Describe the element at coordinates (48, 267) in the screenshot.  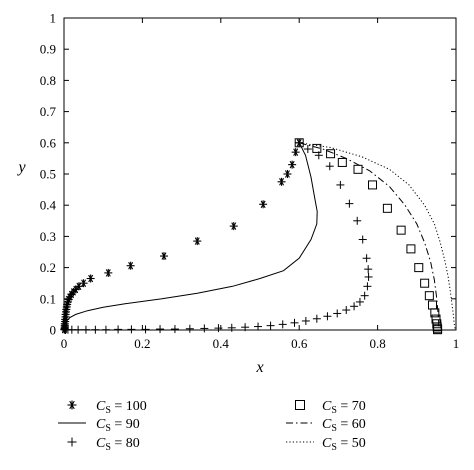
I see `y-tick-label: 0.2` at that location.